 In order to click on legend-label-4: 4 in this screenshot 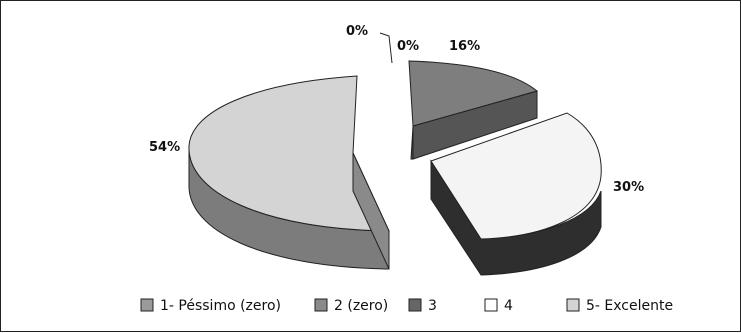, I will do `click(508, 306)`.